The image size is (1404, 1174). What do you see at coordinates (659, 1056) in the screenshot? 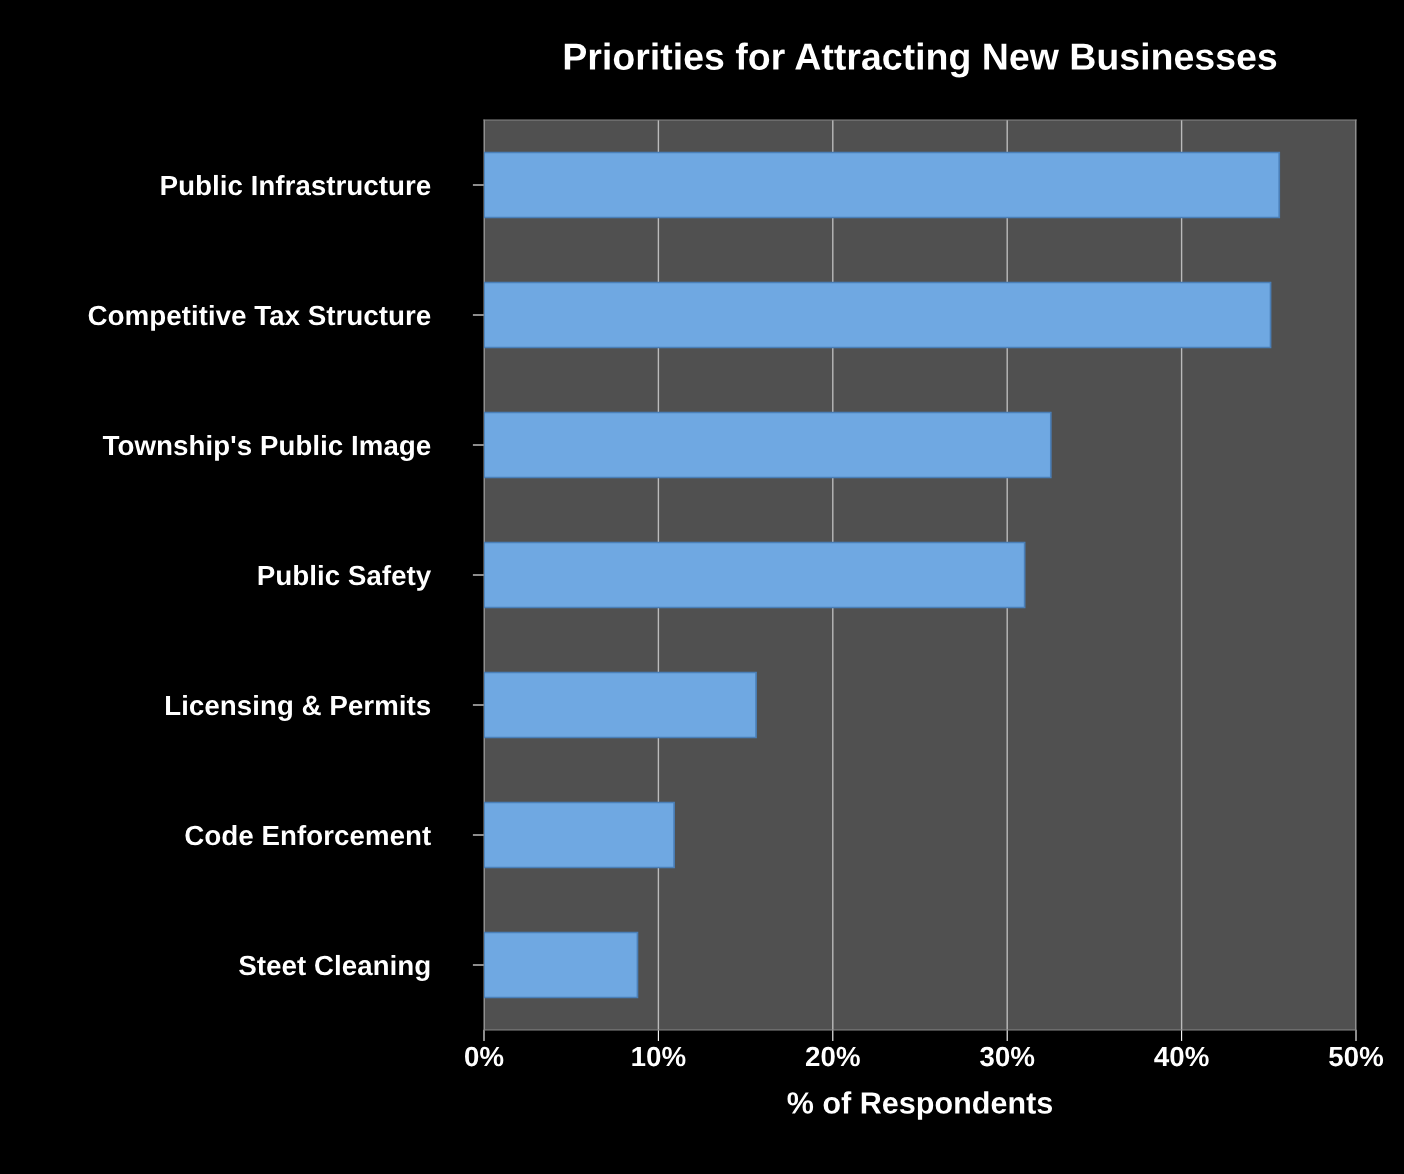
I see `x-tick-label: 10%` at bounding box center [659, 1056].